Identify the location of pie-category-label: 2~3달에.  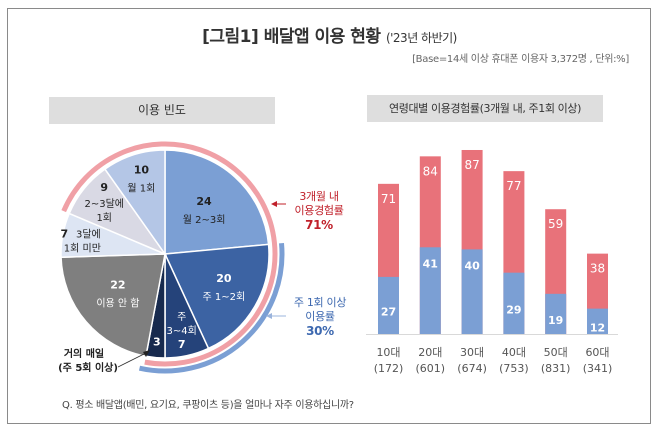
(104, 204).